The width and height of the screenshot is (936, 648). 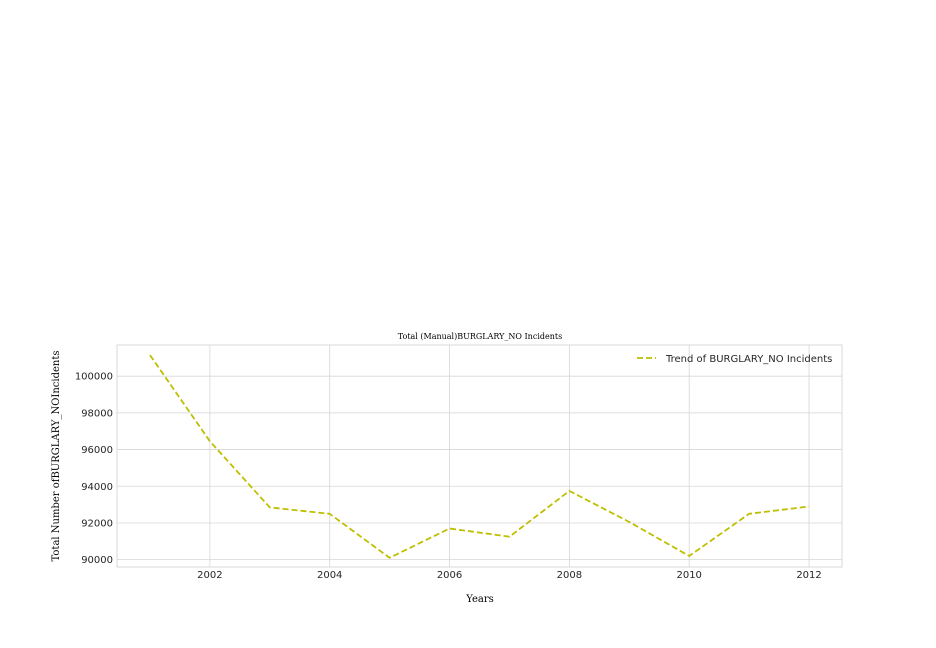 What do you see at coordinates (97, 523) in the screenshot?
I see `y-tick-label: 92000` at bounding box center [97, 523].